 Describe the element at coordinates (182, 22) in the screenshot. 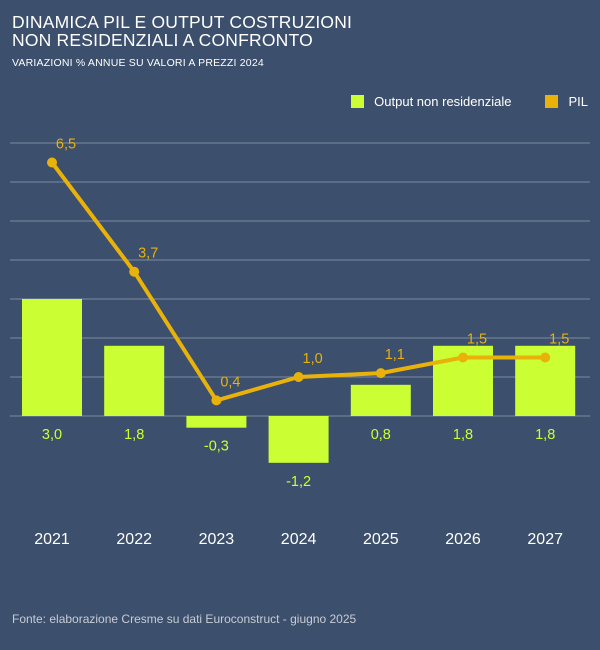

I see `title-line-1: DINAMICA PIL E OUTPUT COSTRUZIONI` at that location.